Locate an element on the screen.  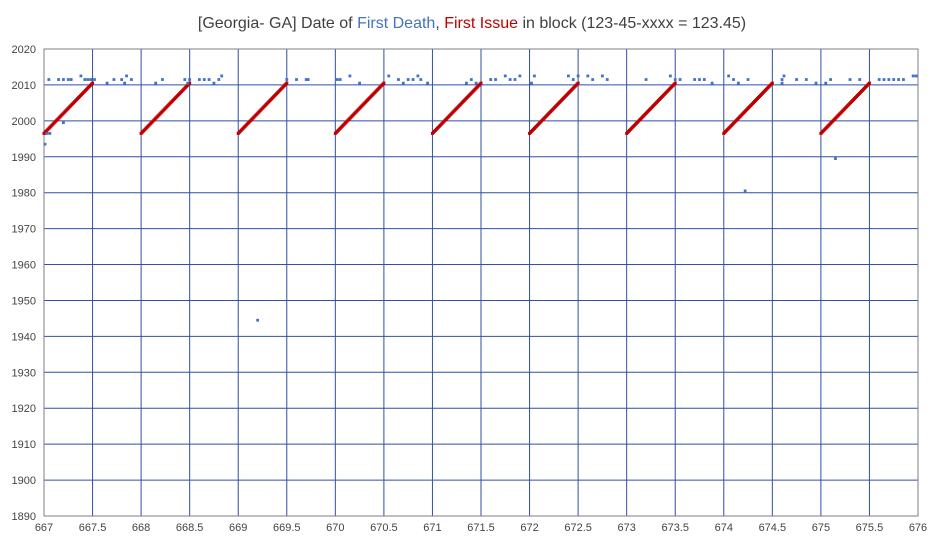
y-tick-label: 2010 is located at coordinates (24, 86).